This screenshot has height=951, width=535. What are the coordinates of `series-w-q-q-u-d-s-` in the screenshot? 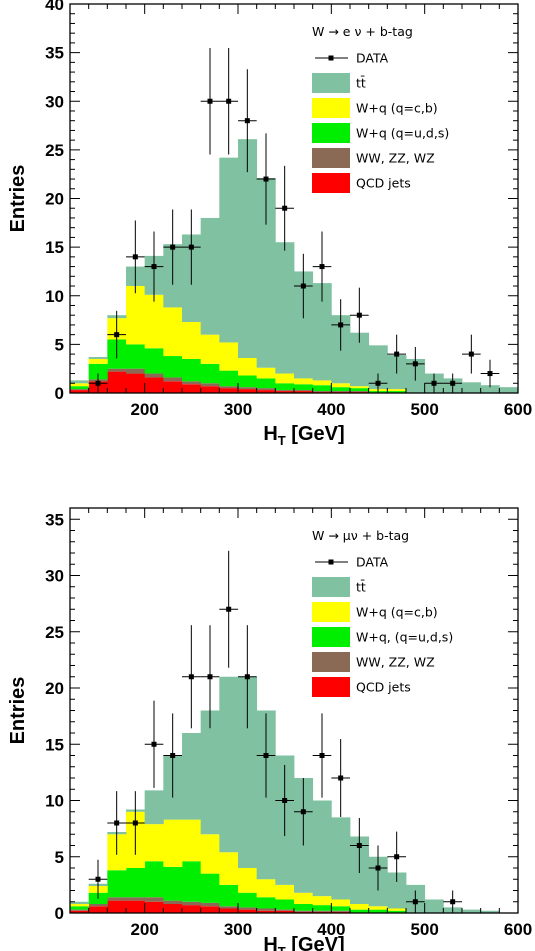 It's located at (238, 887).